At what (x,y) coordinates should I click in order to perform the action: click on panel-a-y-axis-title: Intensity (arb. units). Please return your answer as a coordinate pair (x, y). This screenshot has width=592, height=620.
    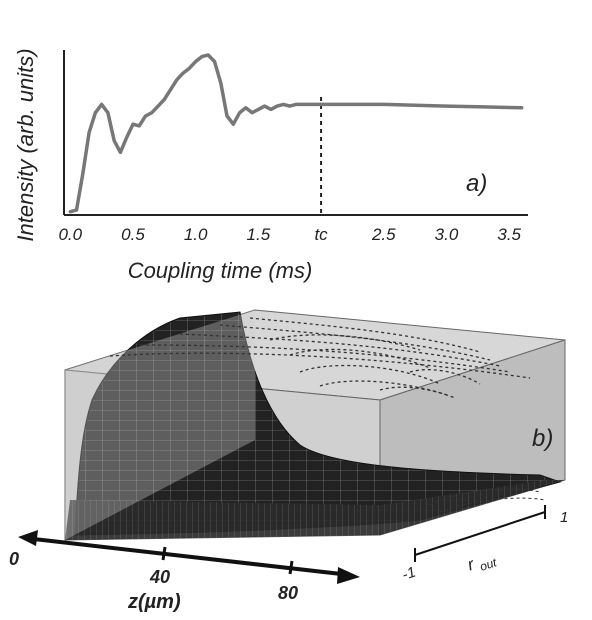
    Looking at the image, I should click on (25, 144).